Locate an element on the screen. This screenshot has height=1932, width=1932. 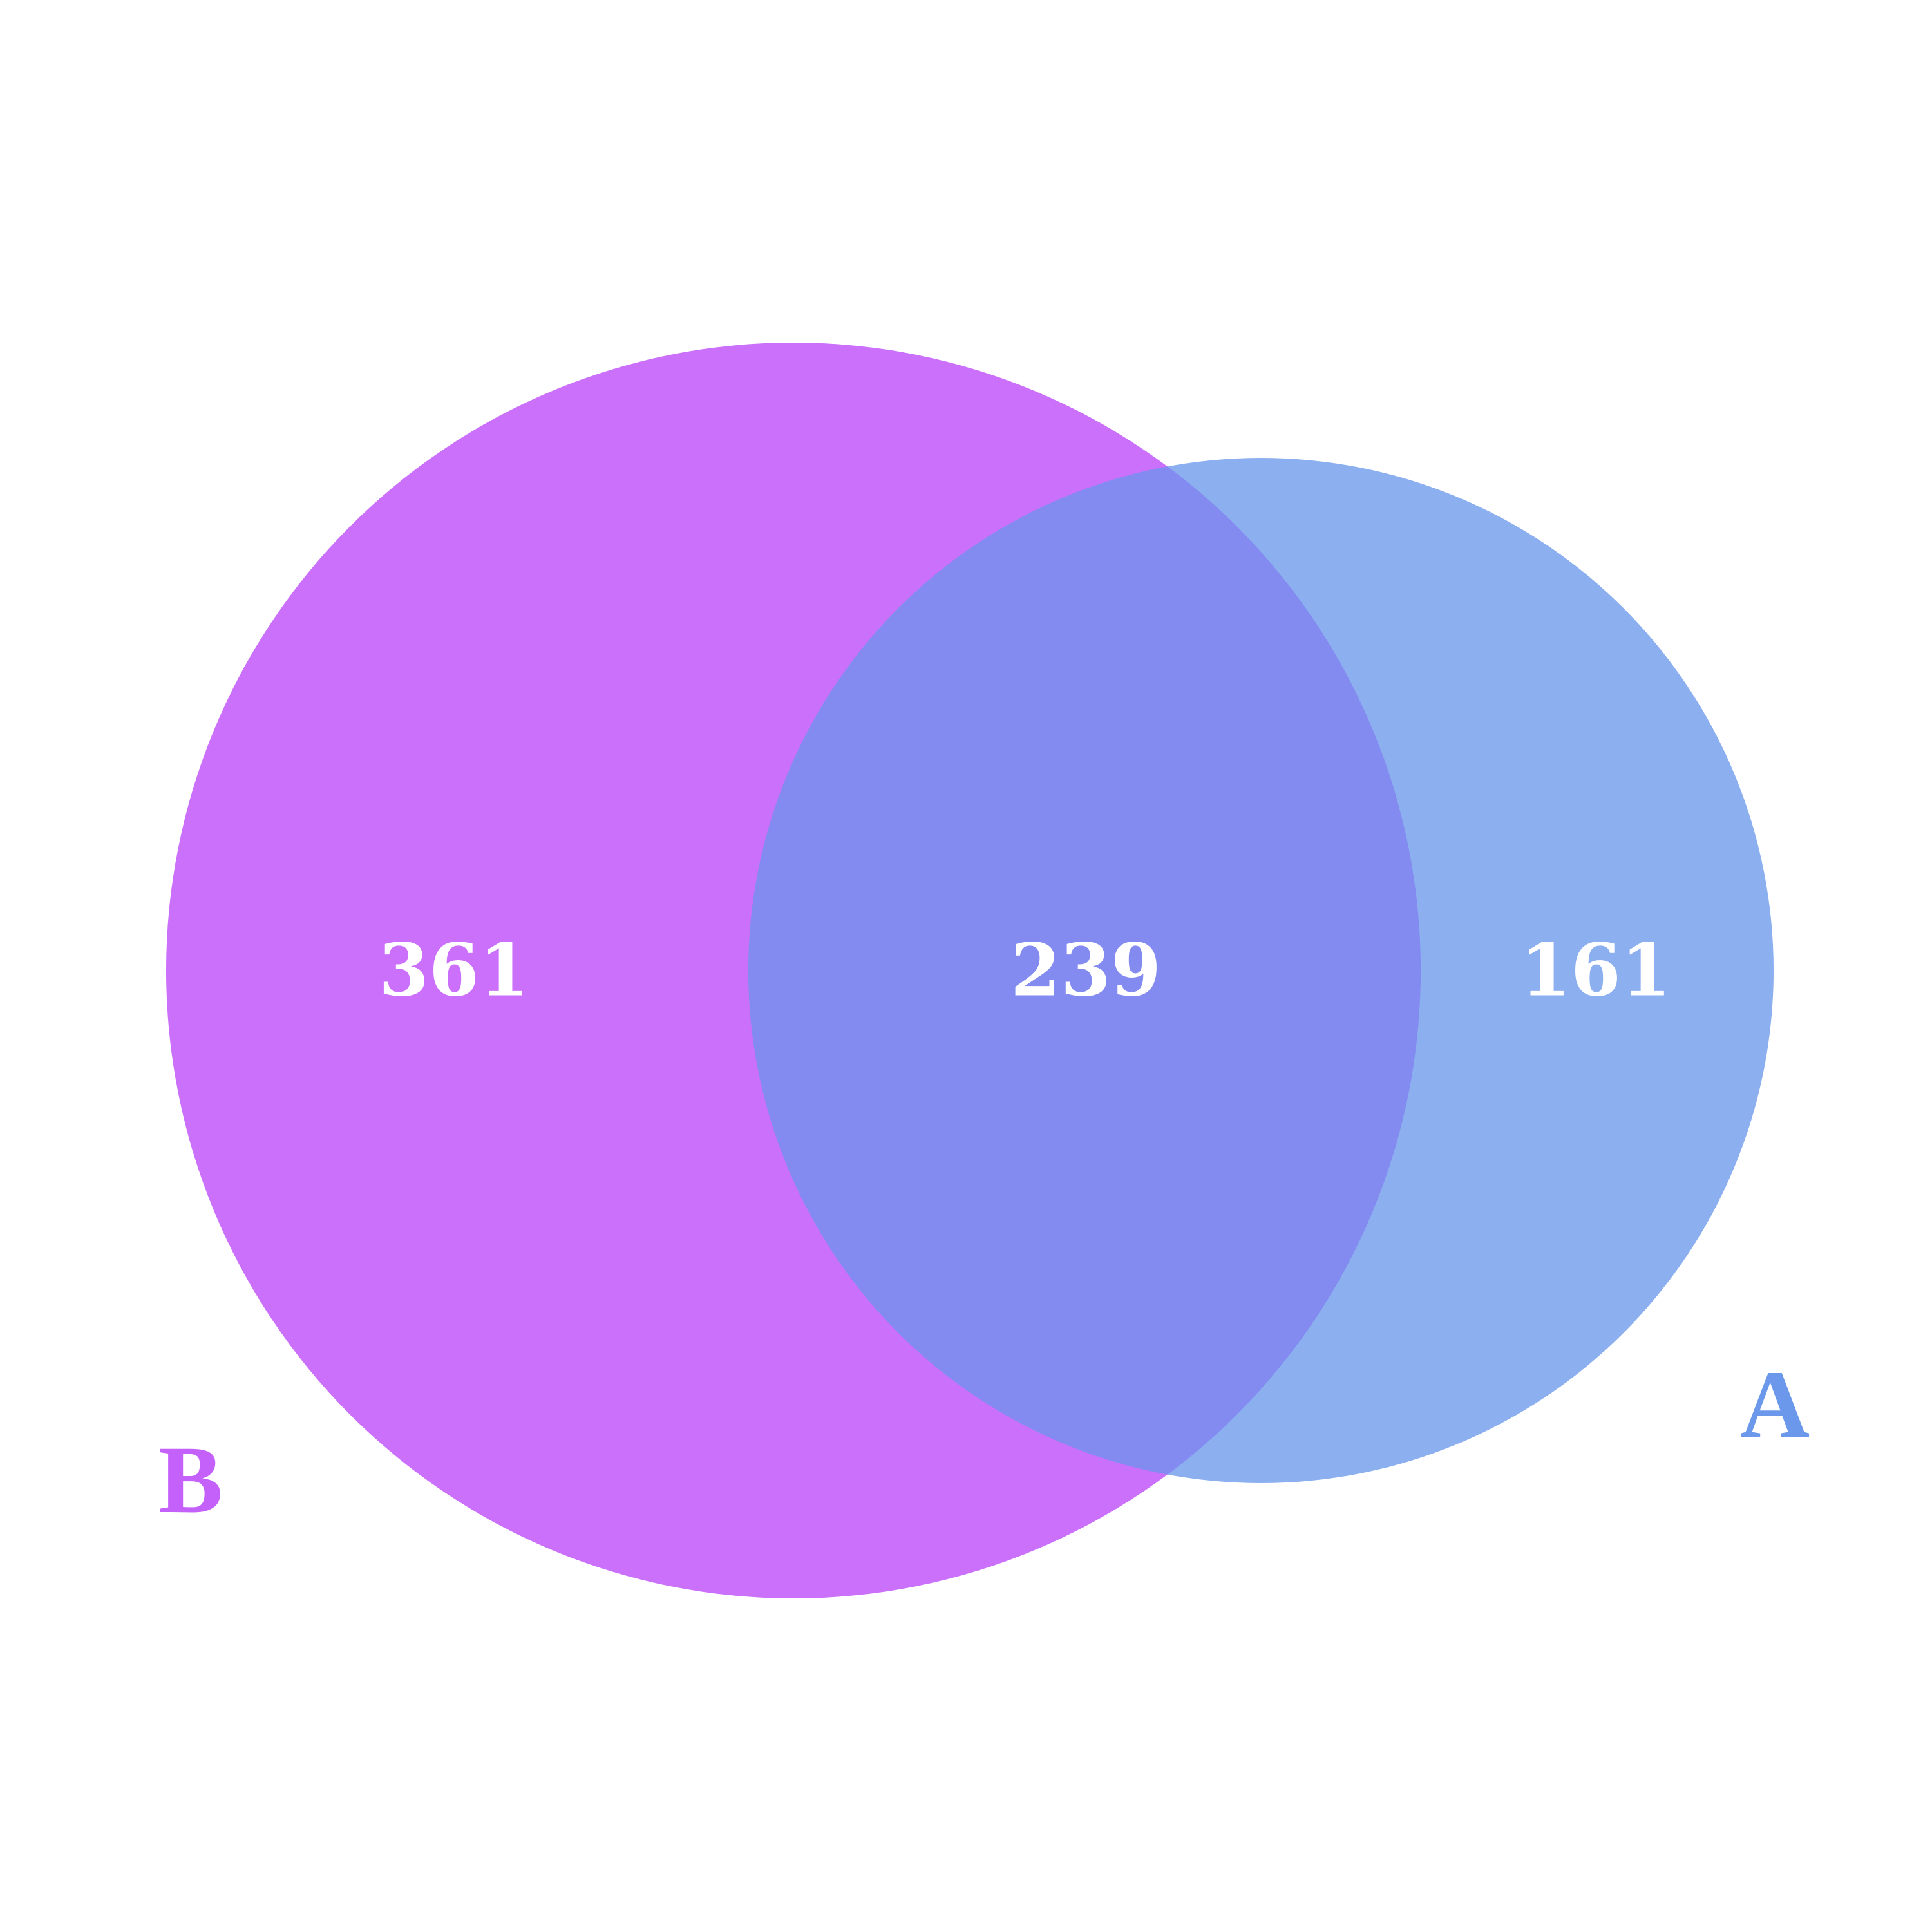
set-b-label: B is located at coordinates (191, 1479).